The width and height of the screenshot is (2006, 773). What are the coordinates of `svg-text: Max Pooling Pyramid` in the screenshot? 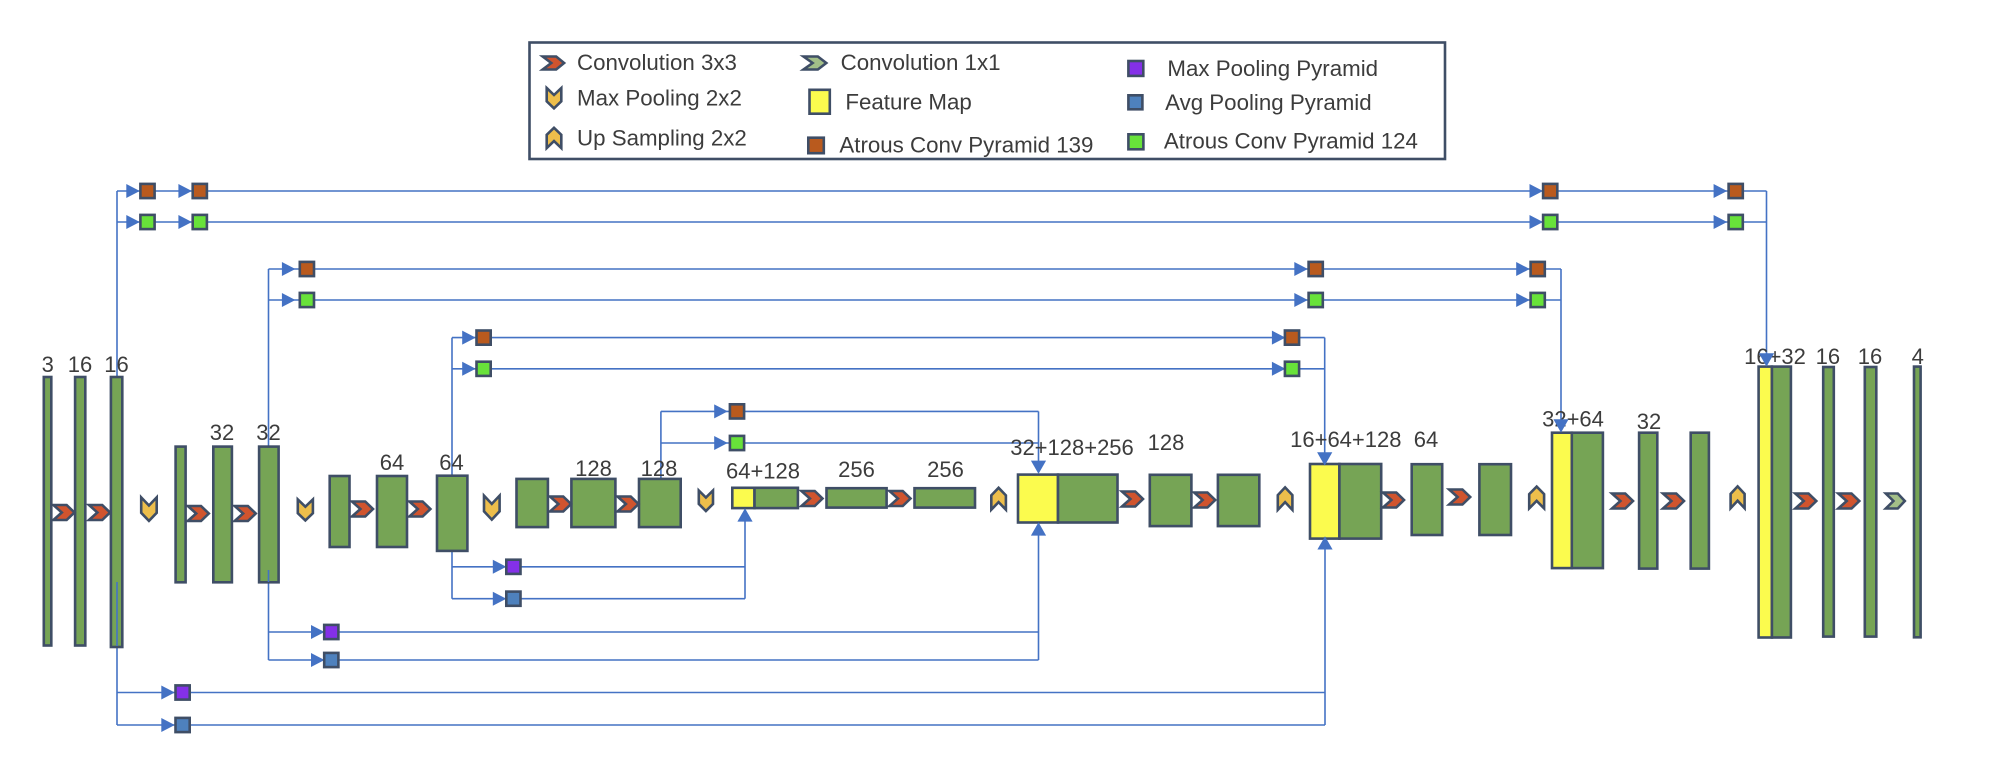 It's located at (1272, 68).